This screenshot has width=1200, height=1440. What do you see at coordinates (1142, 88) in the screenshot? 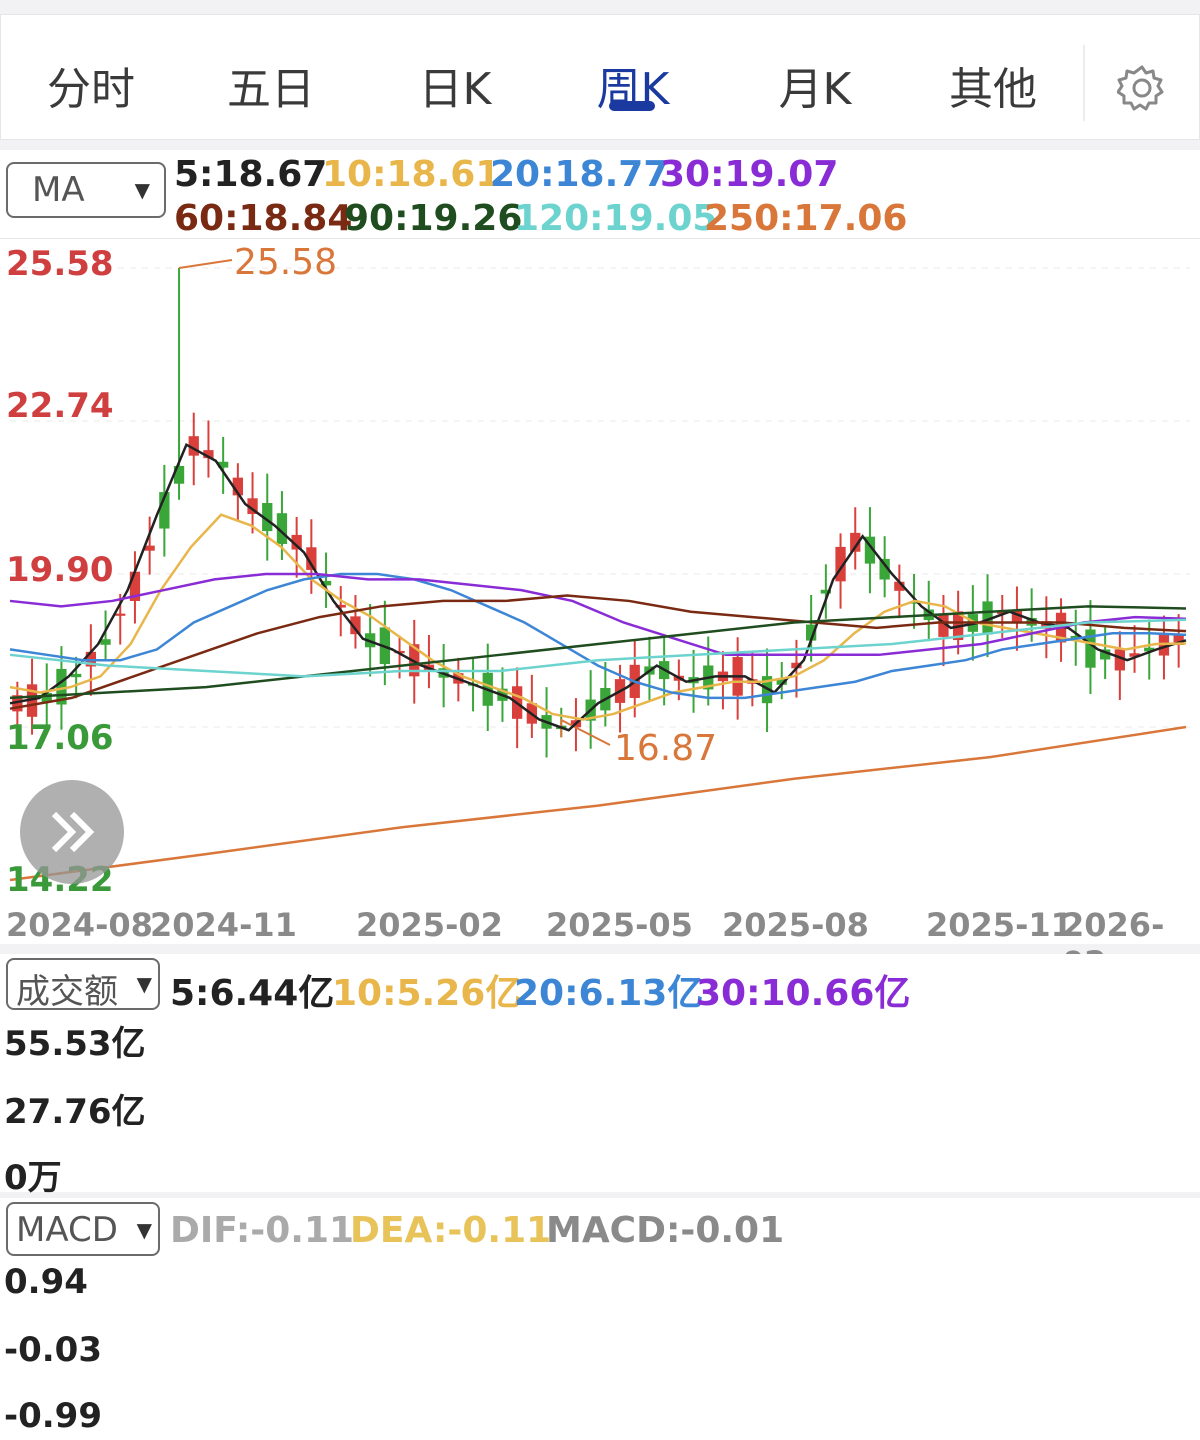
I see `gear-icon` at bounding box center [1142, 88].